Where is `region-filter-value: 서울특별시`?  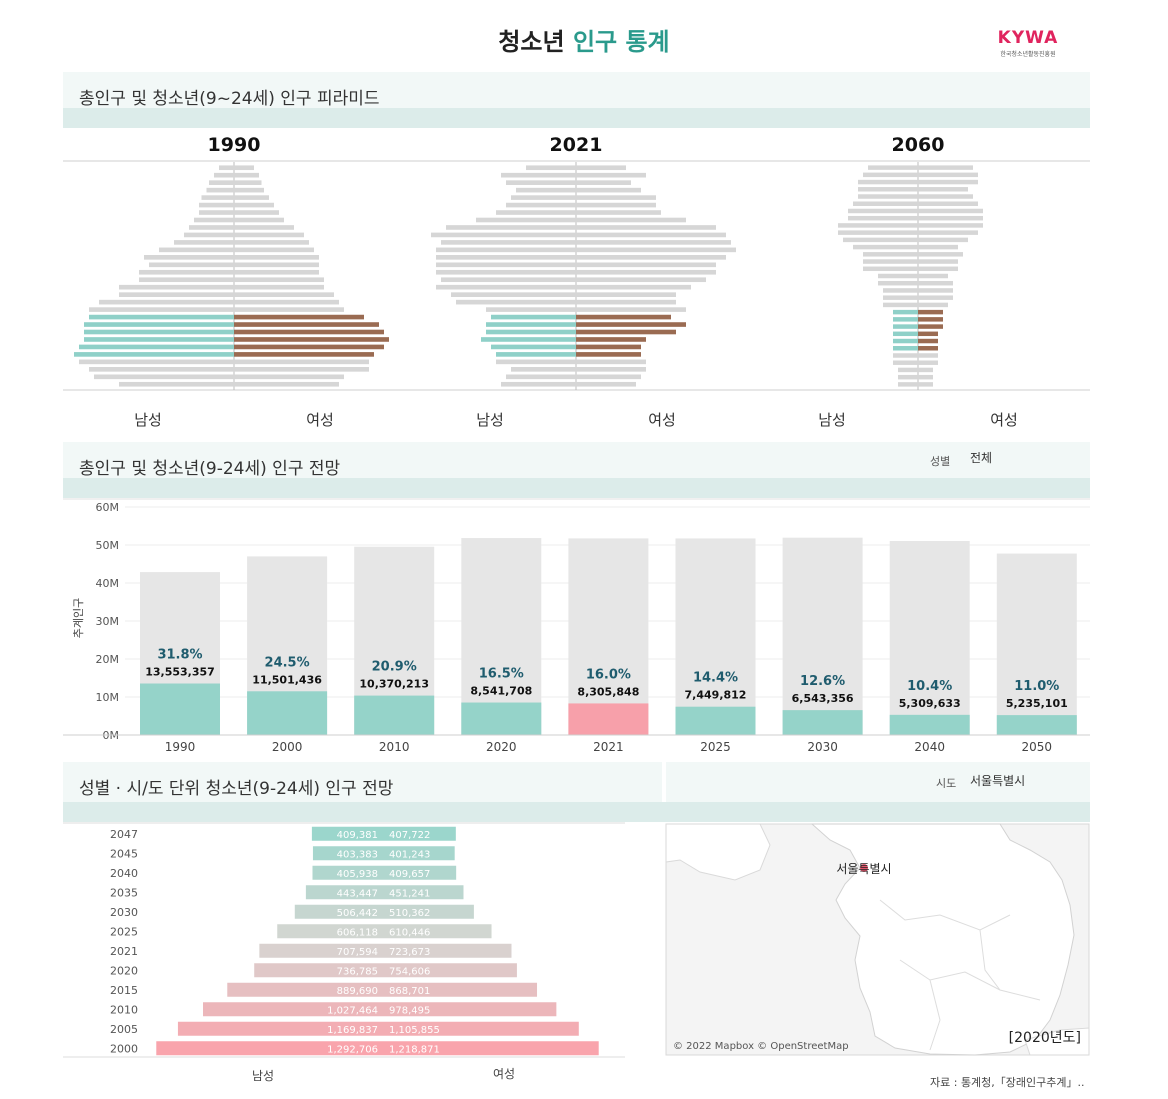 region-filter-value: 서울특별시 is located at coordinates (998, 781).